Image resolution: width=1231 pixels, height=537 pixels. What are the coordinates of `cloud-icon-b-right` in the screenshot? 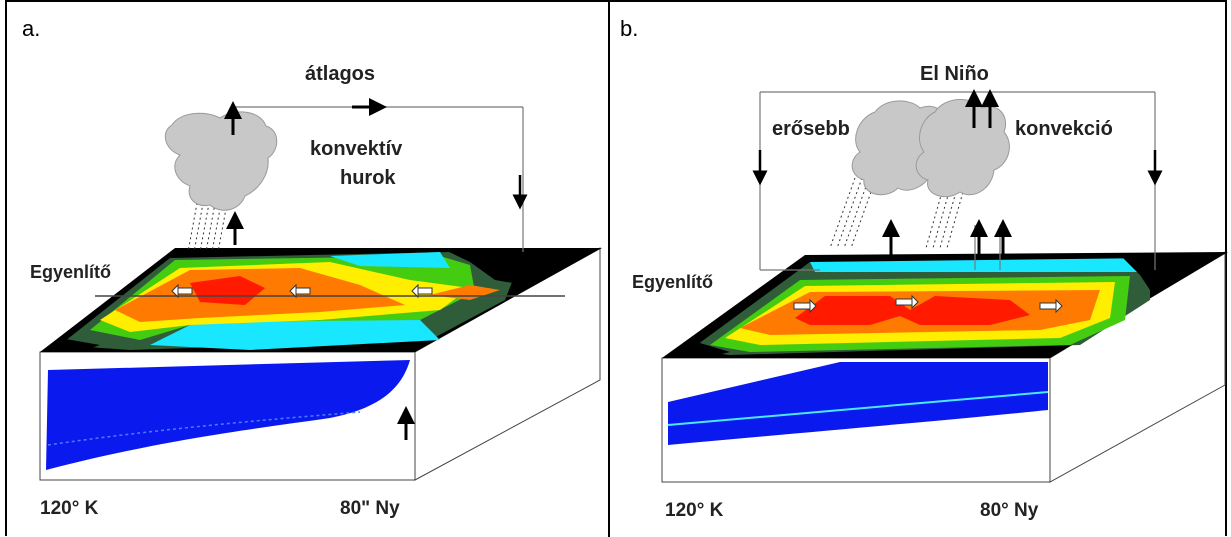 It's located at (962, 148).